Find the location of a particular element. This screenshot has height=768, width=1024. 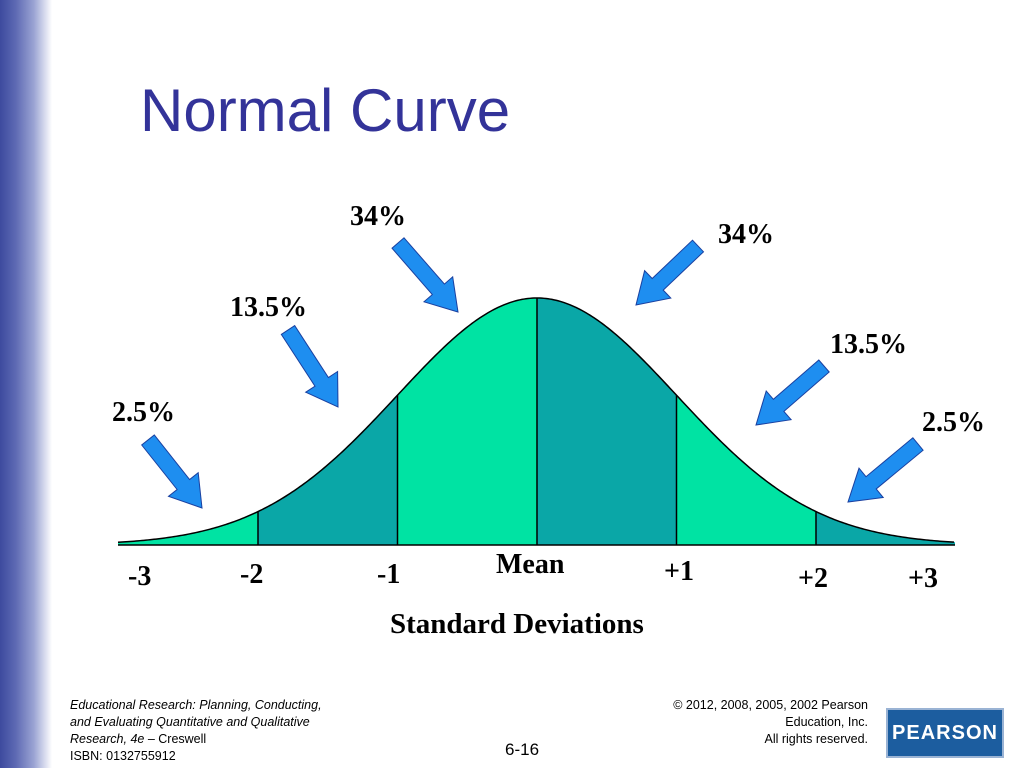

percent-label-right-tail: 2.5% is located at coordinates (953, 422).